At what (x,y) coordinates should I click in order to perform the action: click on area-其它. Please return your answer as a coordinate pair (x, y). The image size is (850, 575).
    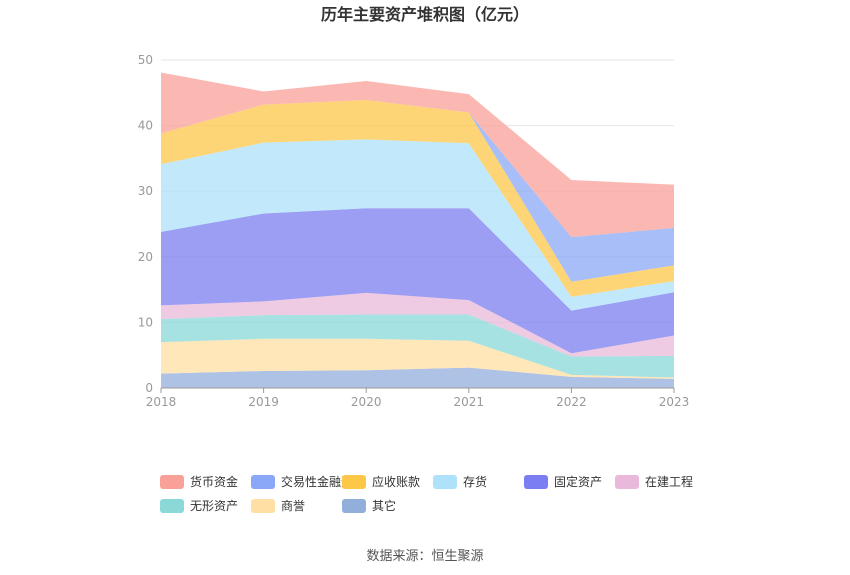
    Looking at the image, I should click on (417, 377).